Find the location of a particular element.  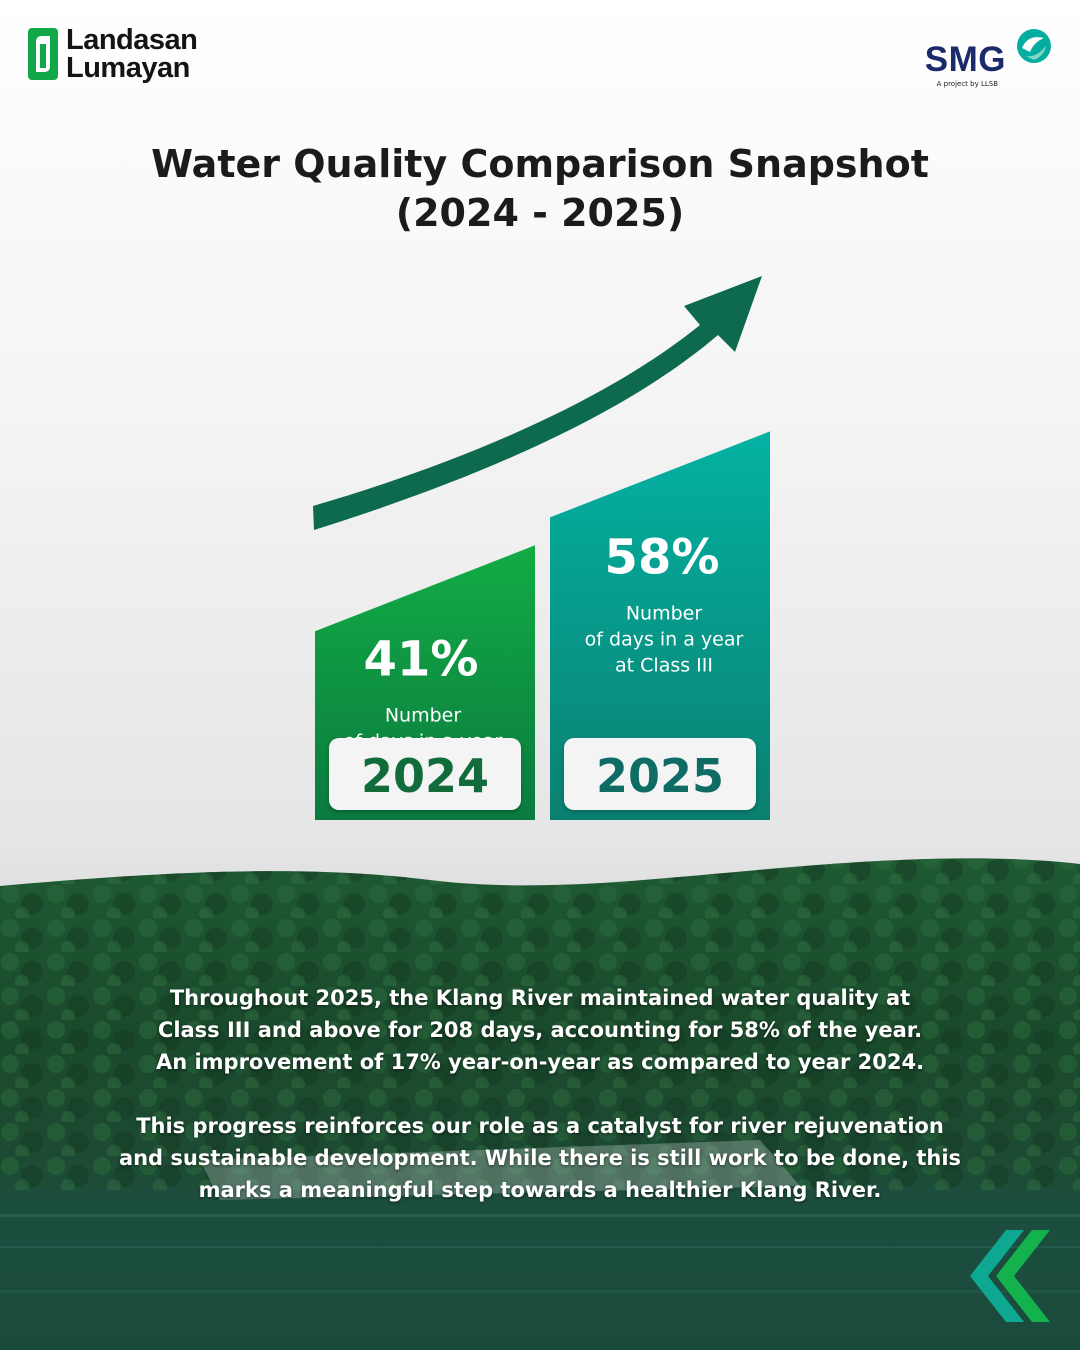

smg-tagline: A project by LLSB is located at coordinates (967, 84).